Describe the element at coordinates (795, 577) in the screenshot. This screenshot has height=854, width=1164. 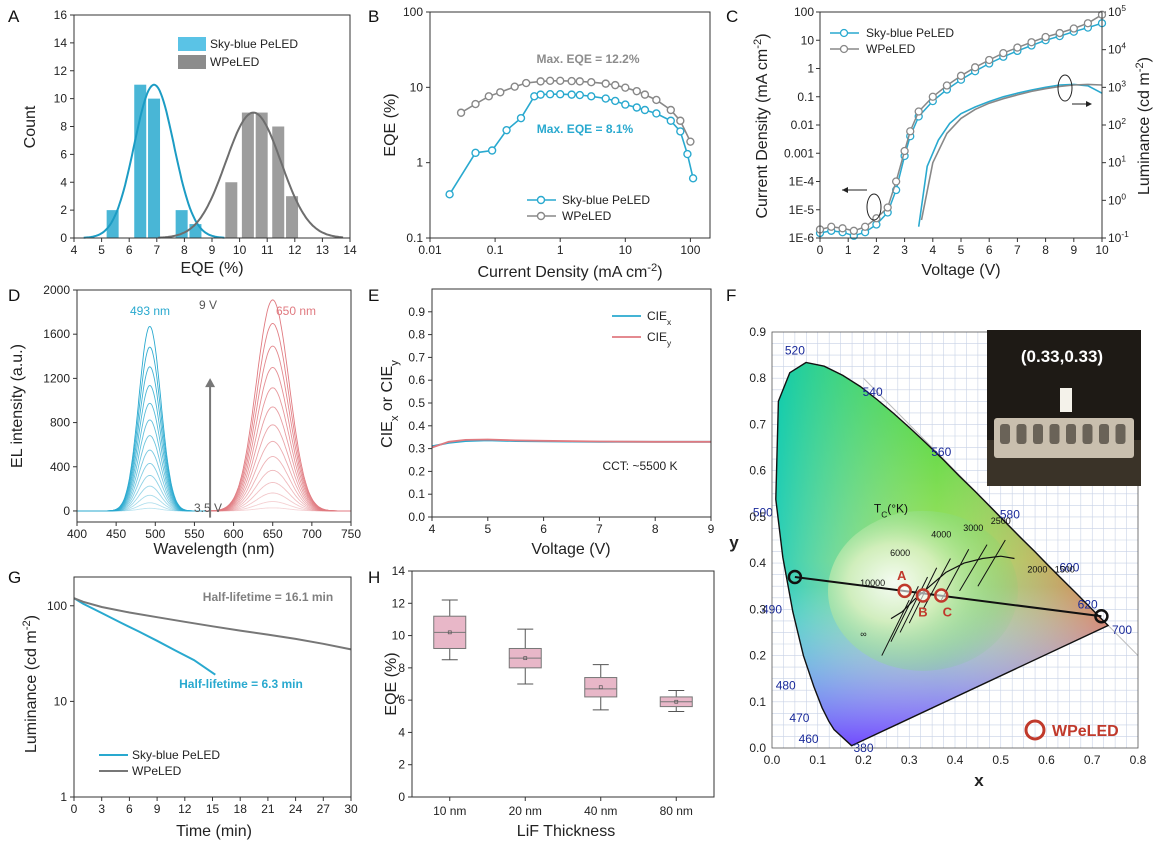
I see `point-blue` at that location.